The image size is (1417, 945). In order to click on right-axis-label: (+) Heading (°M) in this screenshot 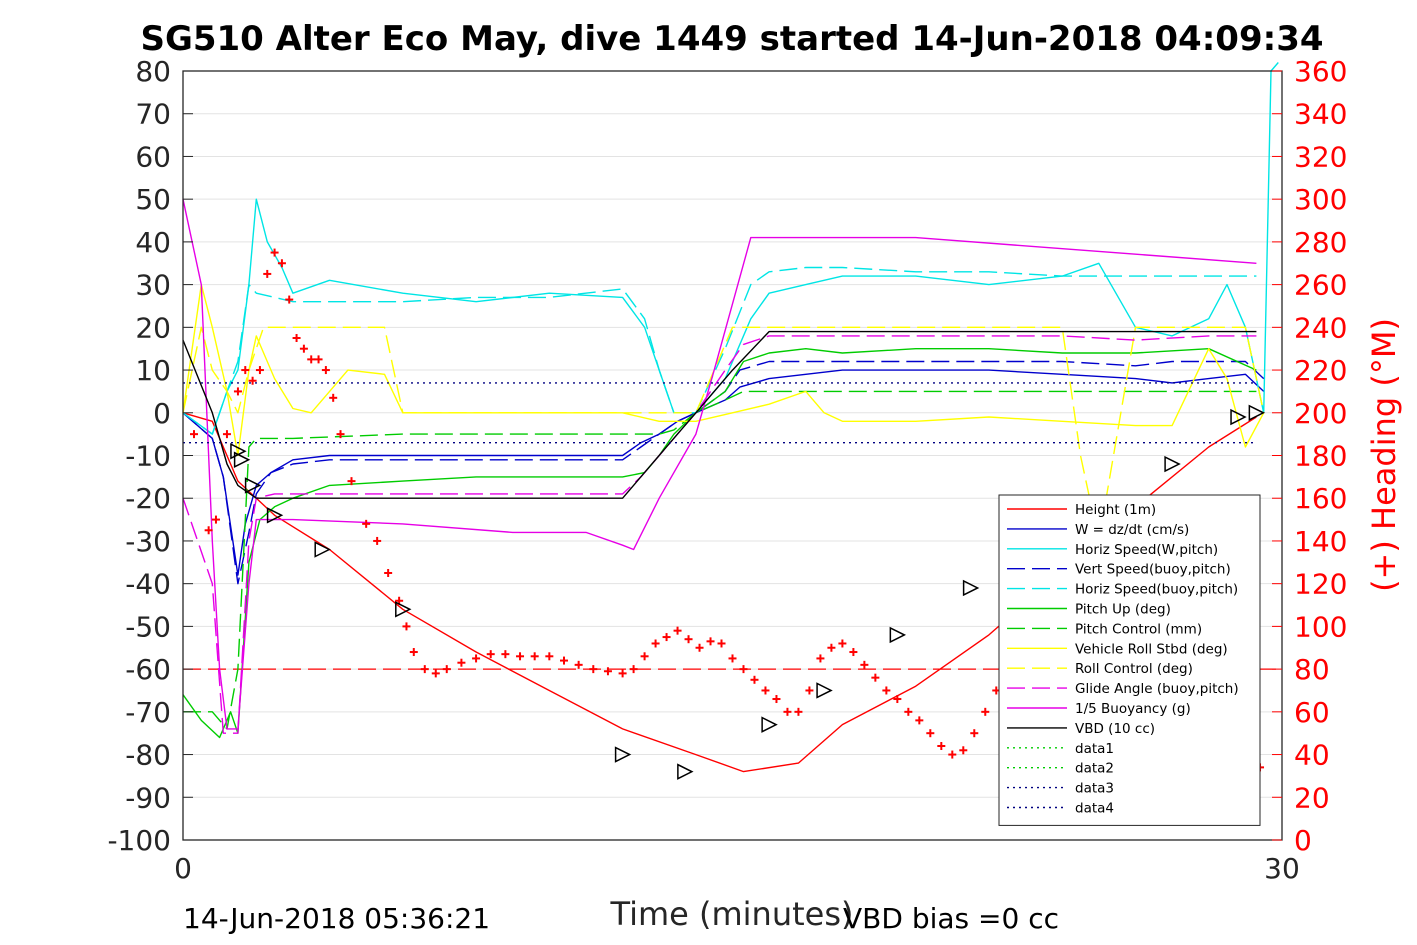, I will do `click(1384, 455)`.